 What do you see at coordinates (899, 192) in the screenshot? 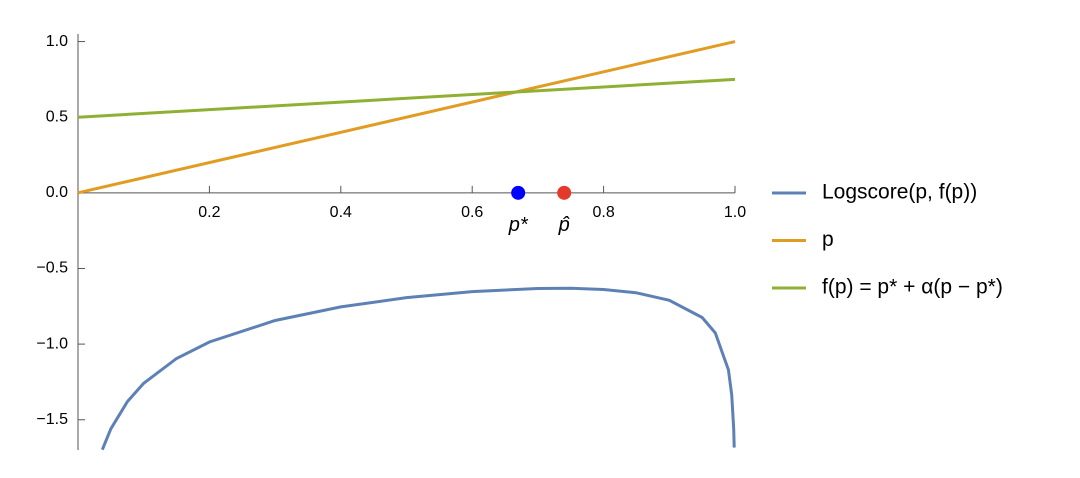
I see `legend-label: Logscore(p, f(p))` at bounding box center [899, 192].